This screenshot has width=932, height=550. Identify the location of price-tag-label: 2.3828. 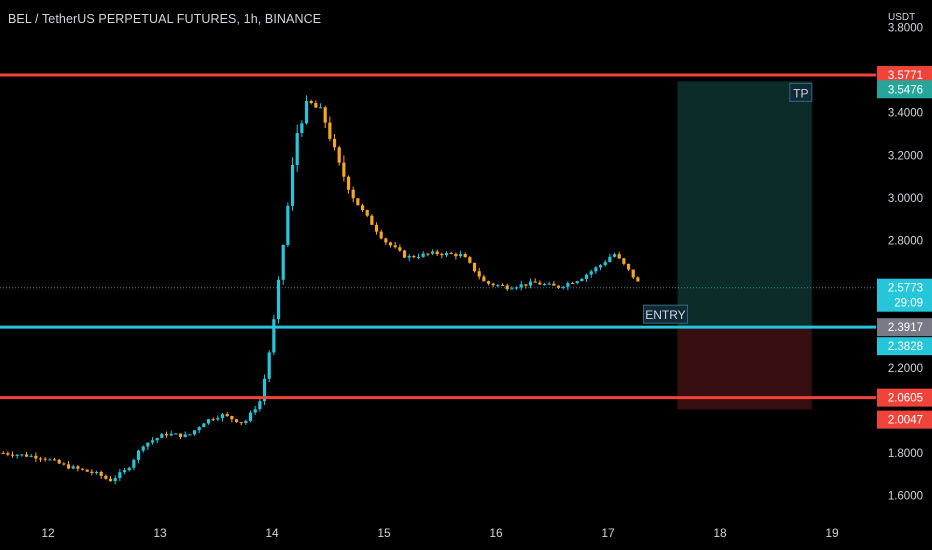
(905, 347).